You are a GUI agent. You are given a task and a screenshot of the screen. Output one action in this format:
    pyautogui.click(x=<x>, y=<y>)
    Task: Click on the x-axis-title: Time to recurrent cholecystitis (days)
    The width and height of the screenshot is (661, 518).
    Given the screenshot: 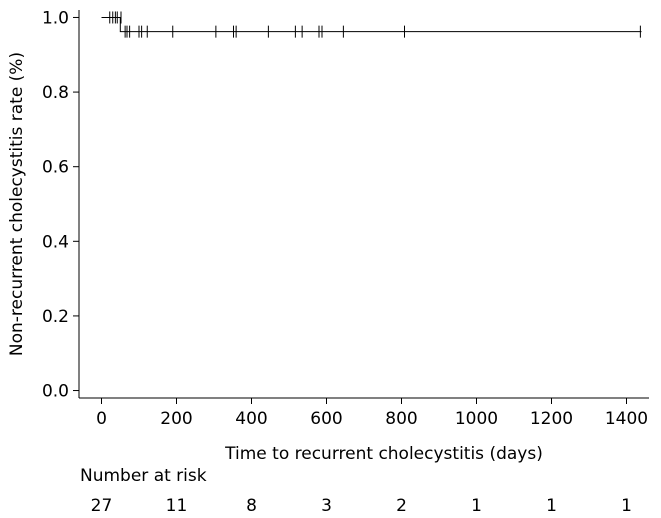 What is the action you would take?
    pyautogui.click(x=383, y=454)
    